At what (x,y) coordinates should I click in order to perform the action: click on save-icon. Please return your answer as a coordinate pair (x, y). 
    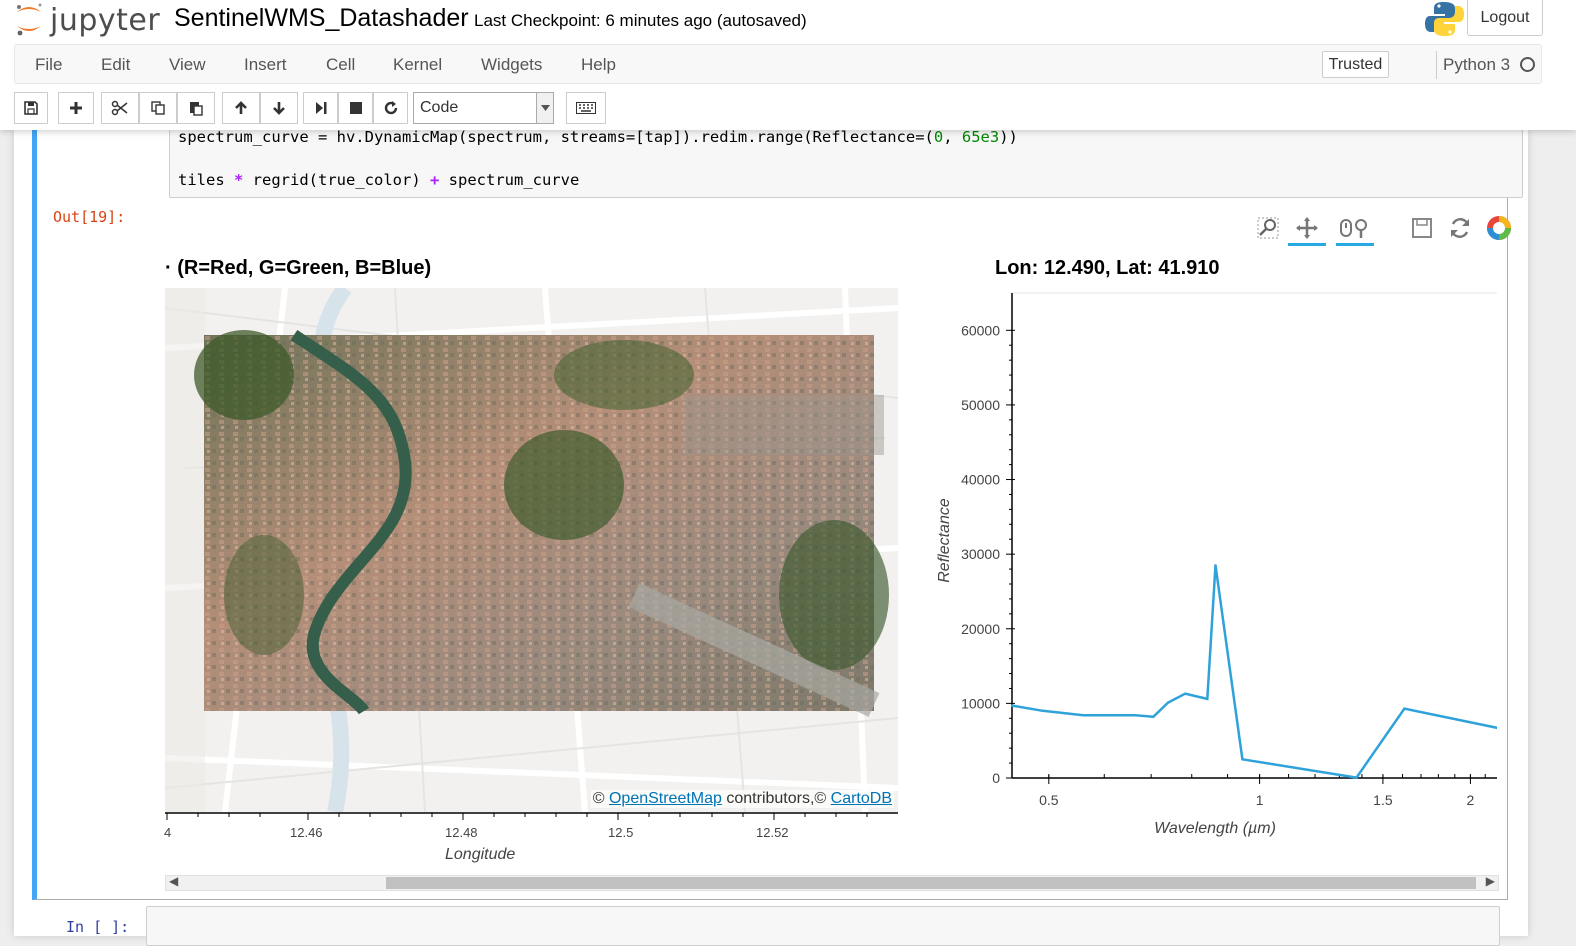
    Looking at the image, I should click on (31, 108).